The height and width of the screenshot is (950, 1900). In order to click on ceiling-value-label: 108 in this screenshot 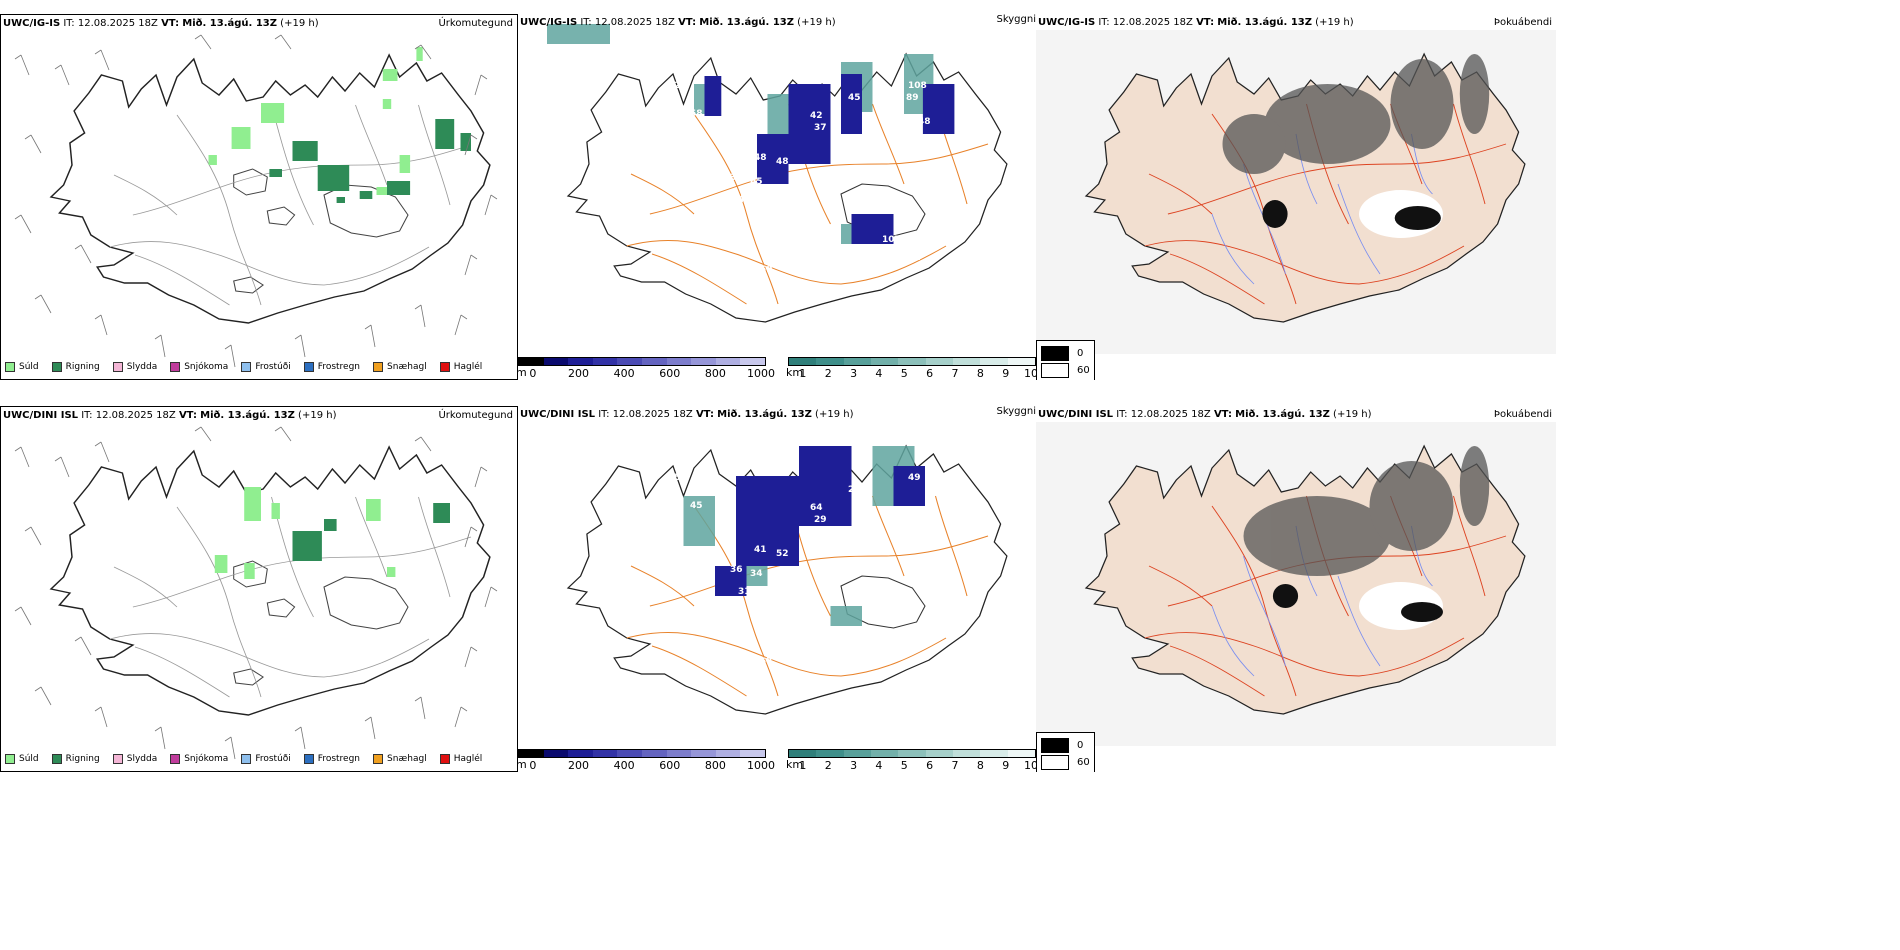, I will do `click(917, 86)`.